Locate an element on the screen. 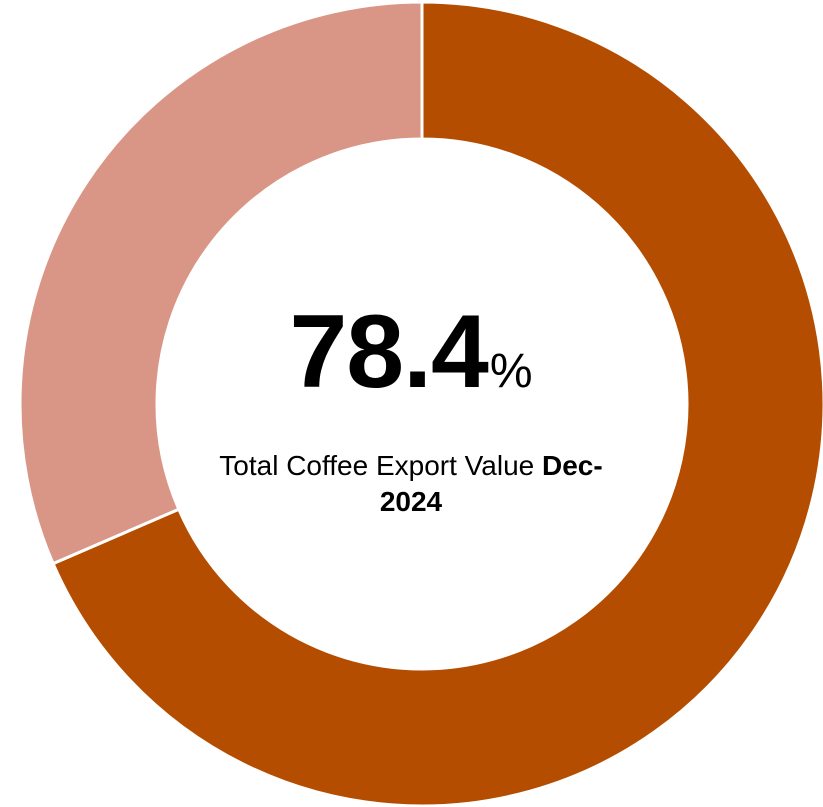 This screenshot has width=823, height=807. center-label: 78.4% Total Coffee Export Value Dec-2024 is located at coordinates (411, 410).